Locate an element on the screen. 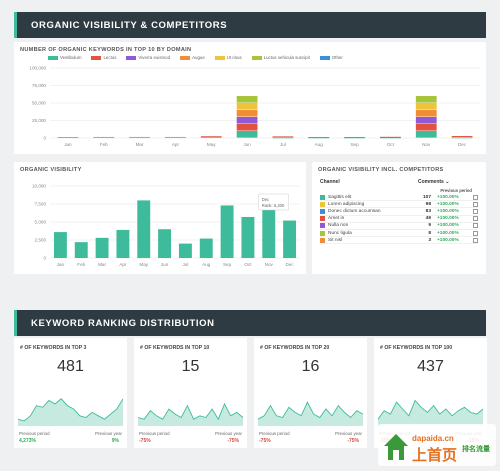 Image resolution: width=500 pixels, height=471 pixels. column-header-comments: Comments ⌄ is located at coordinates (433, 182).